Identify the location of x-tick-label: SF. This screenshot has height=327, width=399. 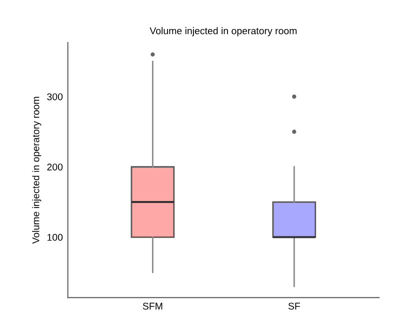
(294, 306).